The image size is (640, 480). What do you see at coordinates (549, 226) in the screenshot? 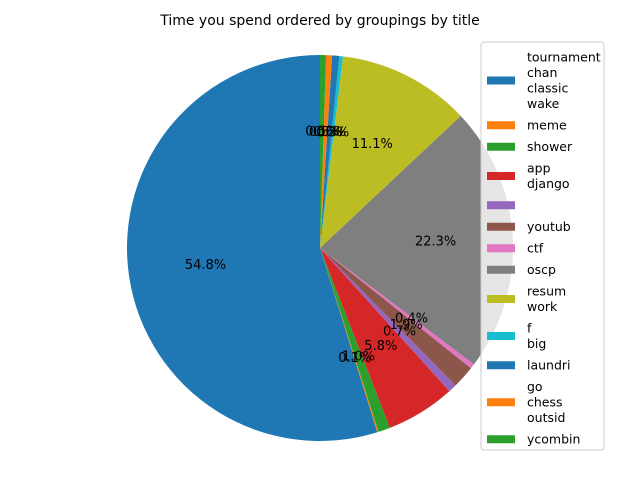
I see `legend-label: youtub` at bounding box center [549, 226].